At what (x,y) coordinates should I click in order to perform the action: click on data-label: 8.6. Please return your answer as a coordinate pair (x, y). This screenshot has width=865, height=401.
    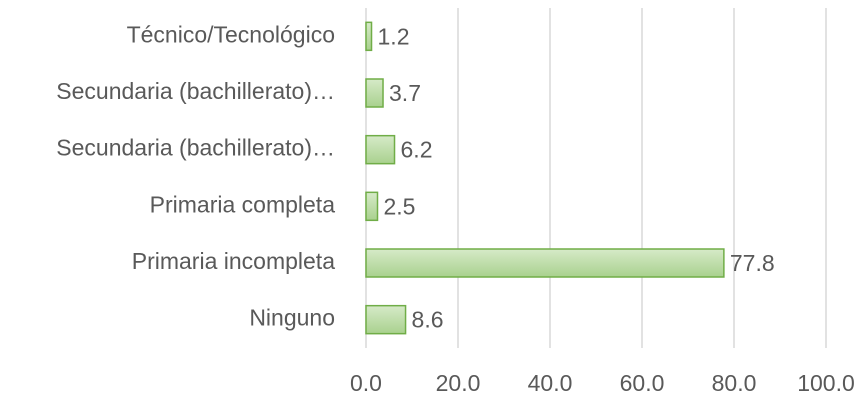
    Looking at the image, I should click on (428, 320).